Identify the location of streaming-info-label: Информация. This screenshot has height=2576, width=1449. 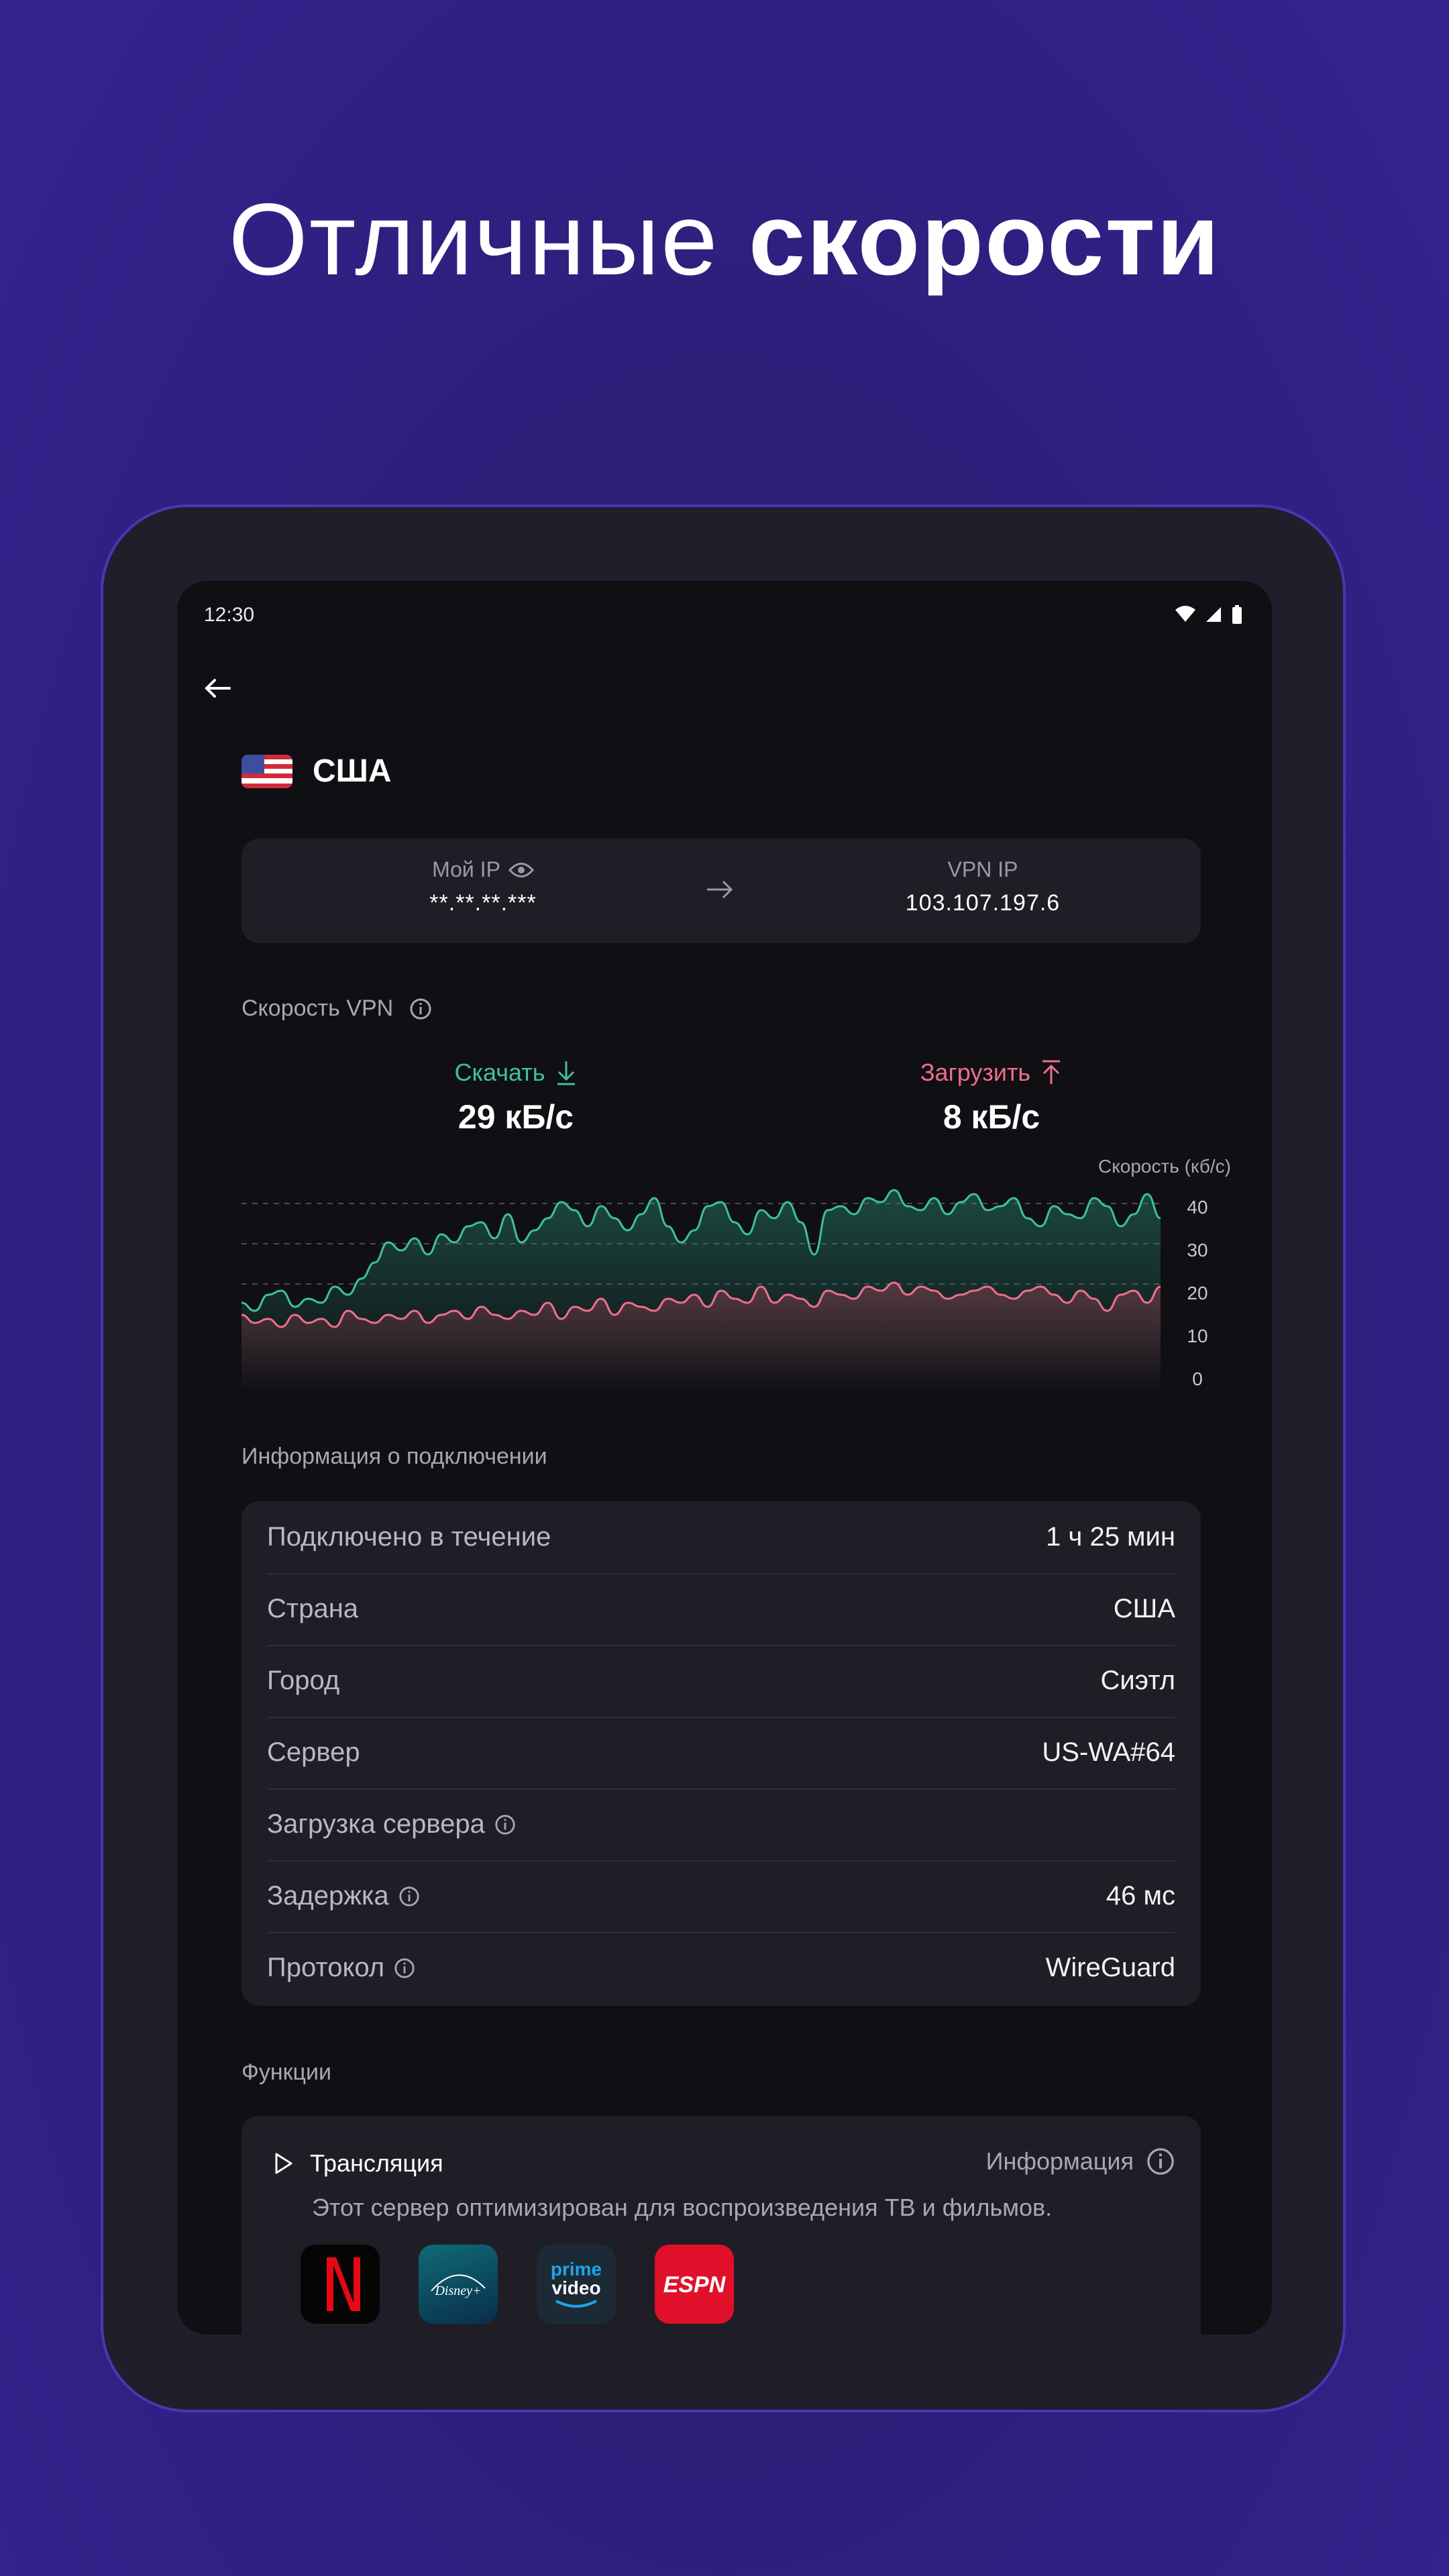
(1059, 2161).